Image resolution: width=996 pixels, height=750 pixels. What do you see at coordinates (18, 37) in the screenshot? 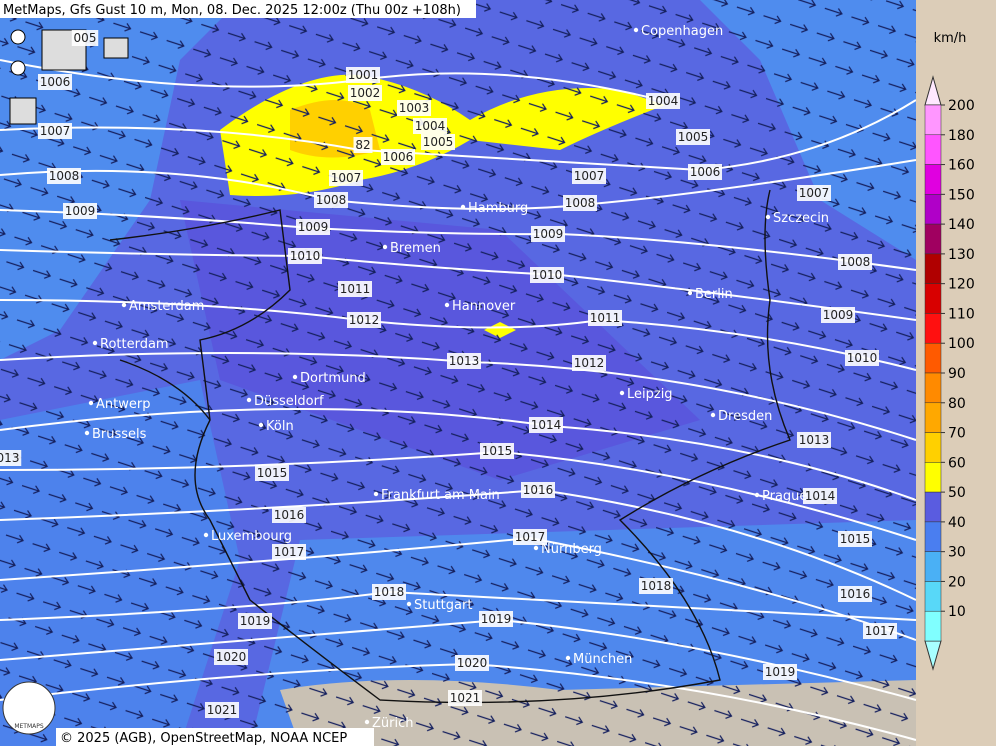
I see `zoom-in` at bounding box center [18, 37].